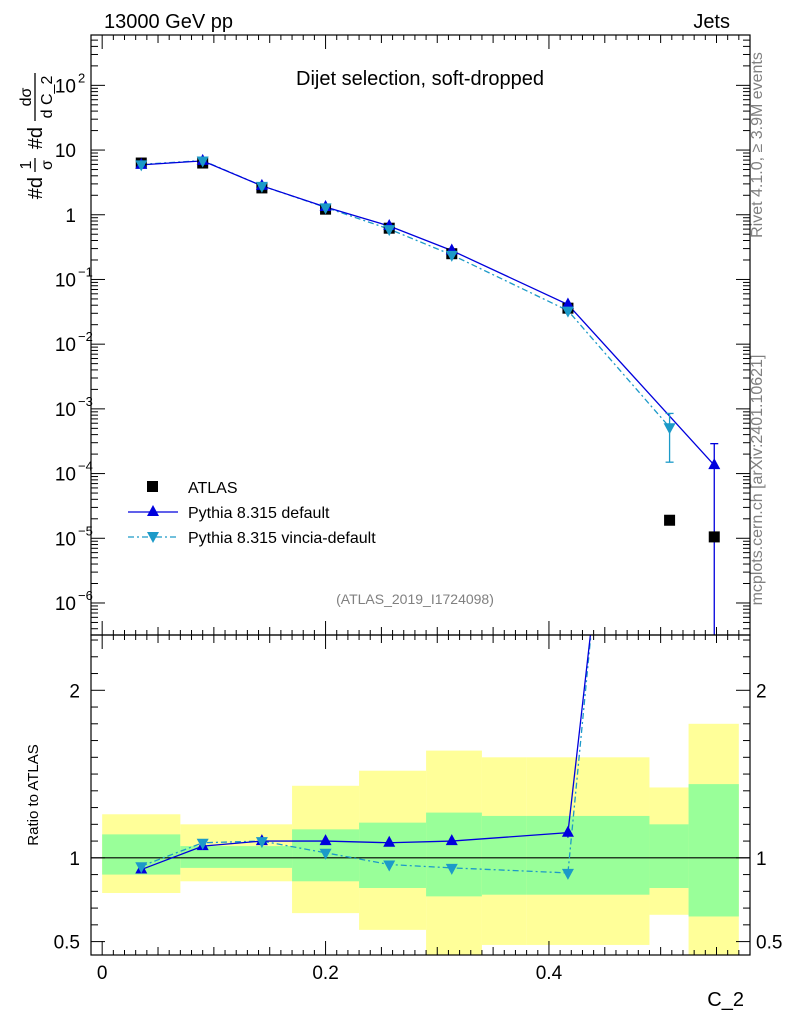  Describe the element at coordinates (761, 691) in the screenshot. I see `ratio-y-tick-label-right: 2` at that location.